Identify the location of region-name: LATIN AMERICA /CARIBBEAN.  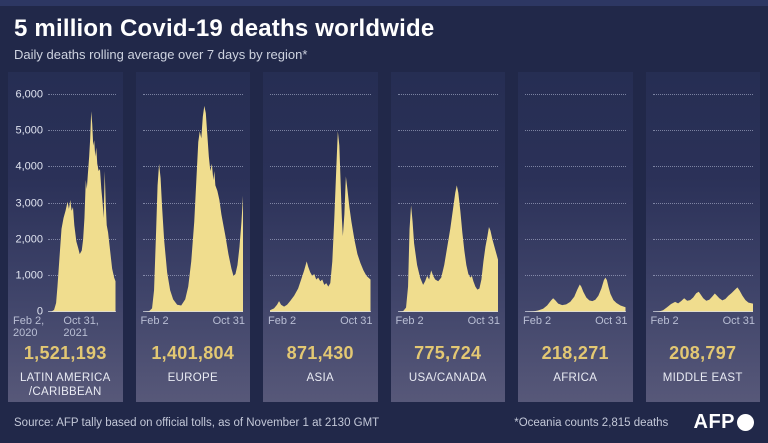
(65, 385).